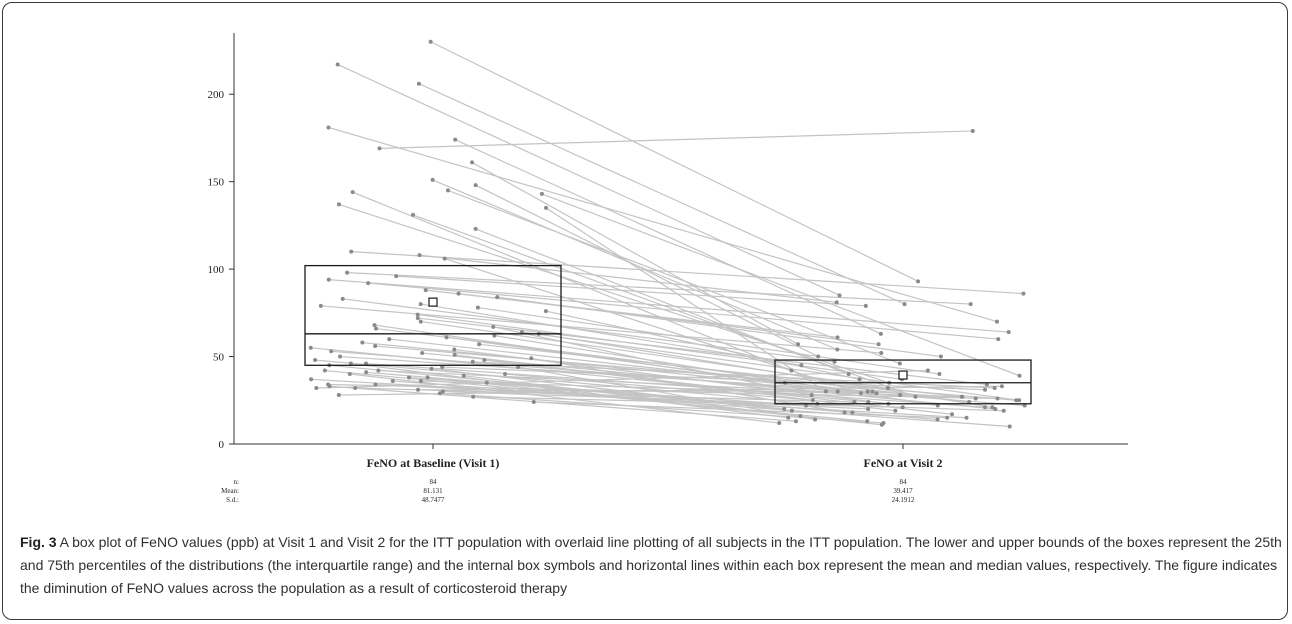 This screenshot has height=624, width=1292. What do you see at coordinates (903, 375) in the screenshot?
I see `mean-marker` at bounding box center [903, 375].